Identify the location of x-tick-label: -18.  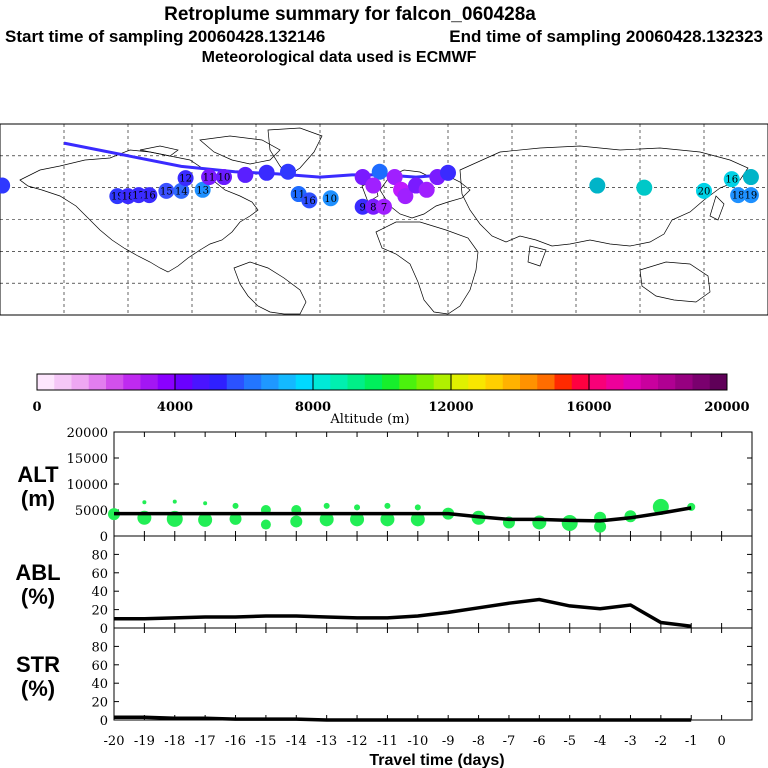
(174, 741).